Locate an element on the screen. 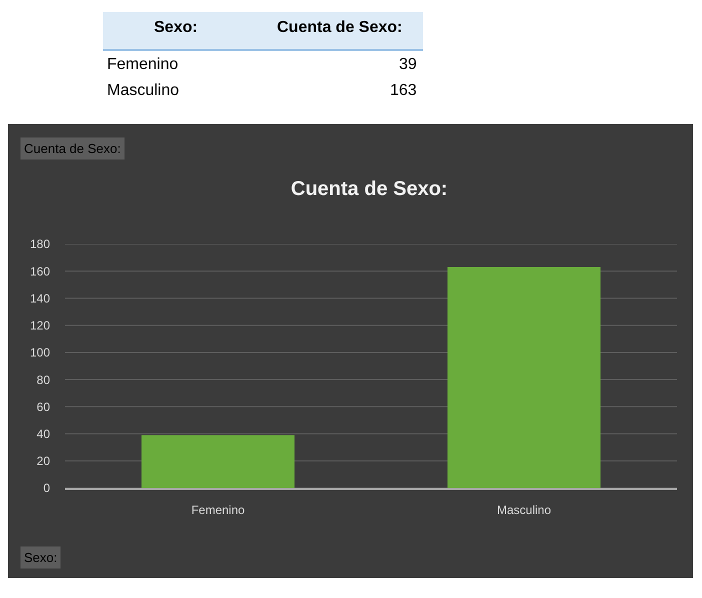 Image resolution: width=702 pixels, height=598 pixels. y-tick-label: 140 is located at coordinates (40, 298).